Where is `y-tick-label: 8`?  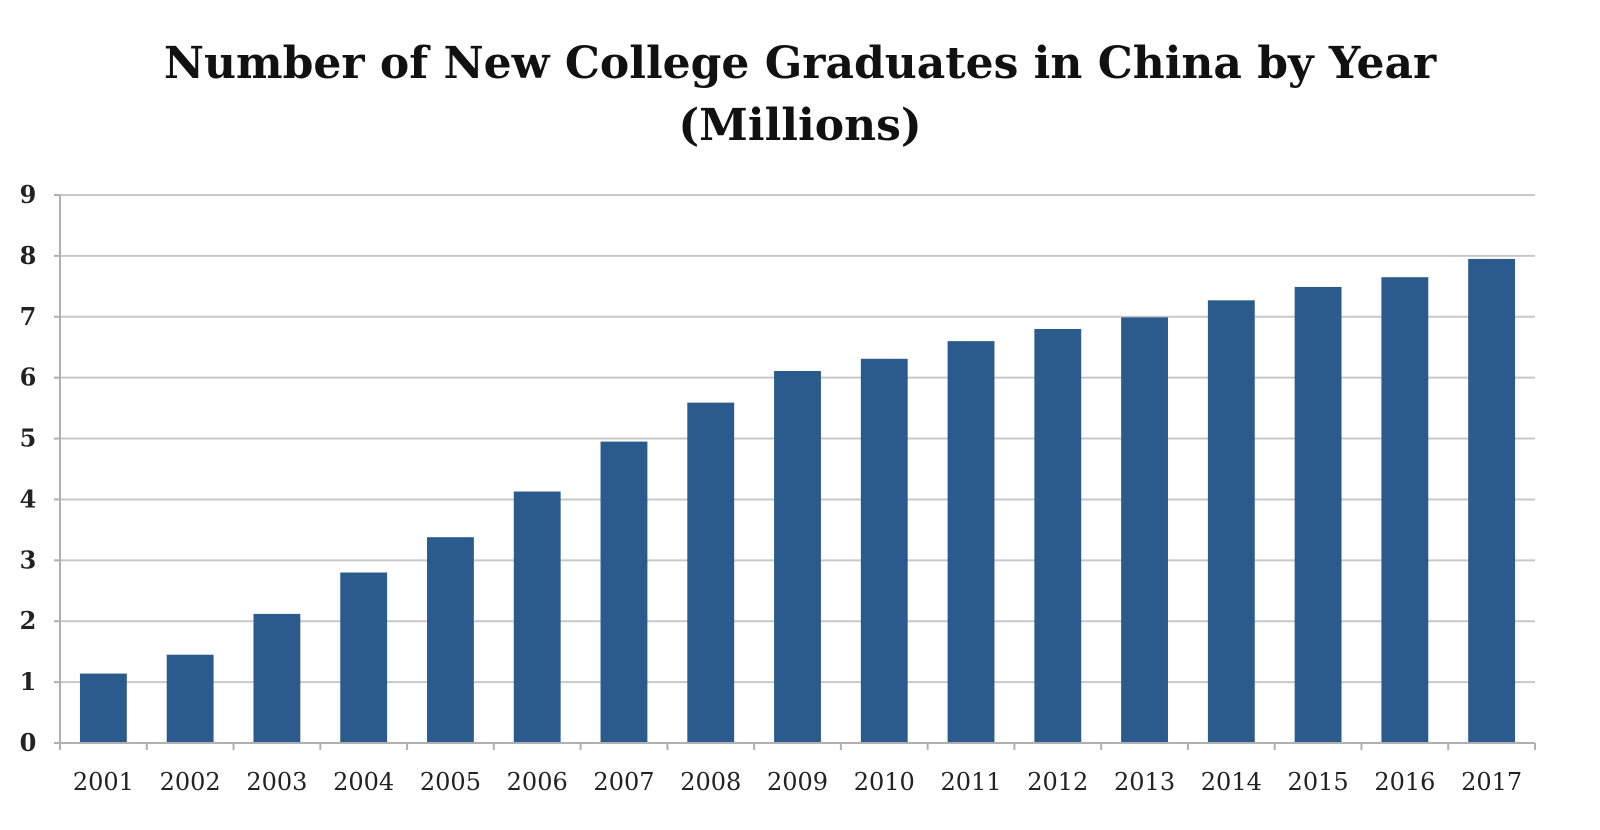
y-tick-label: 8 is located at coordinates (28, 255).